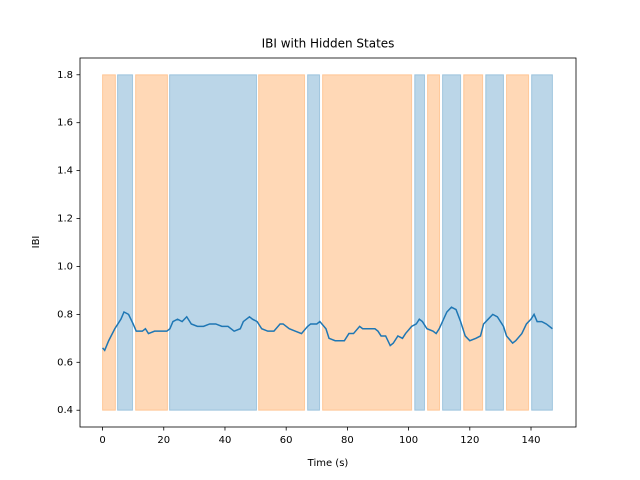 The width and height of the screenshot is (640, 480). Describe the element at coordinates (65, 314) in the screenshot. I see `y-tick-label: 0.8` at that location.